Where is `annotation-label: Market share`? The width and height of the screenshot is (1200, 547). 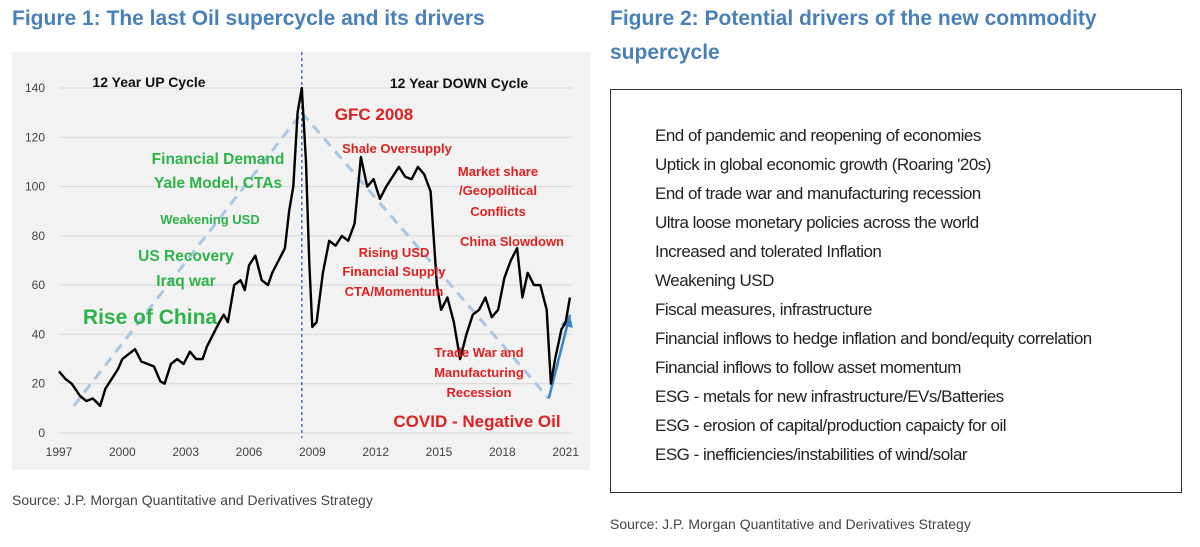 annotation-label: Market share is located at coordinates (498, 171).